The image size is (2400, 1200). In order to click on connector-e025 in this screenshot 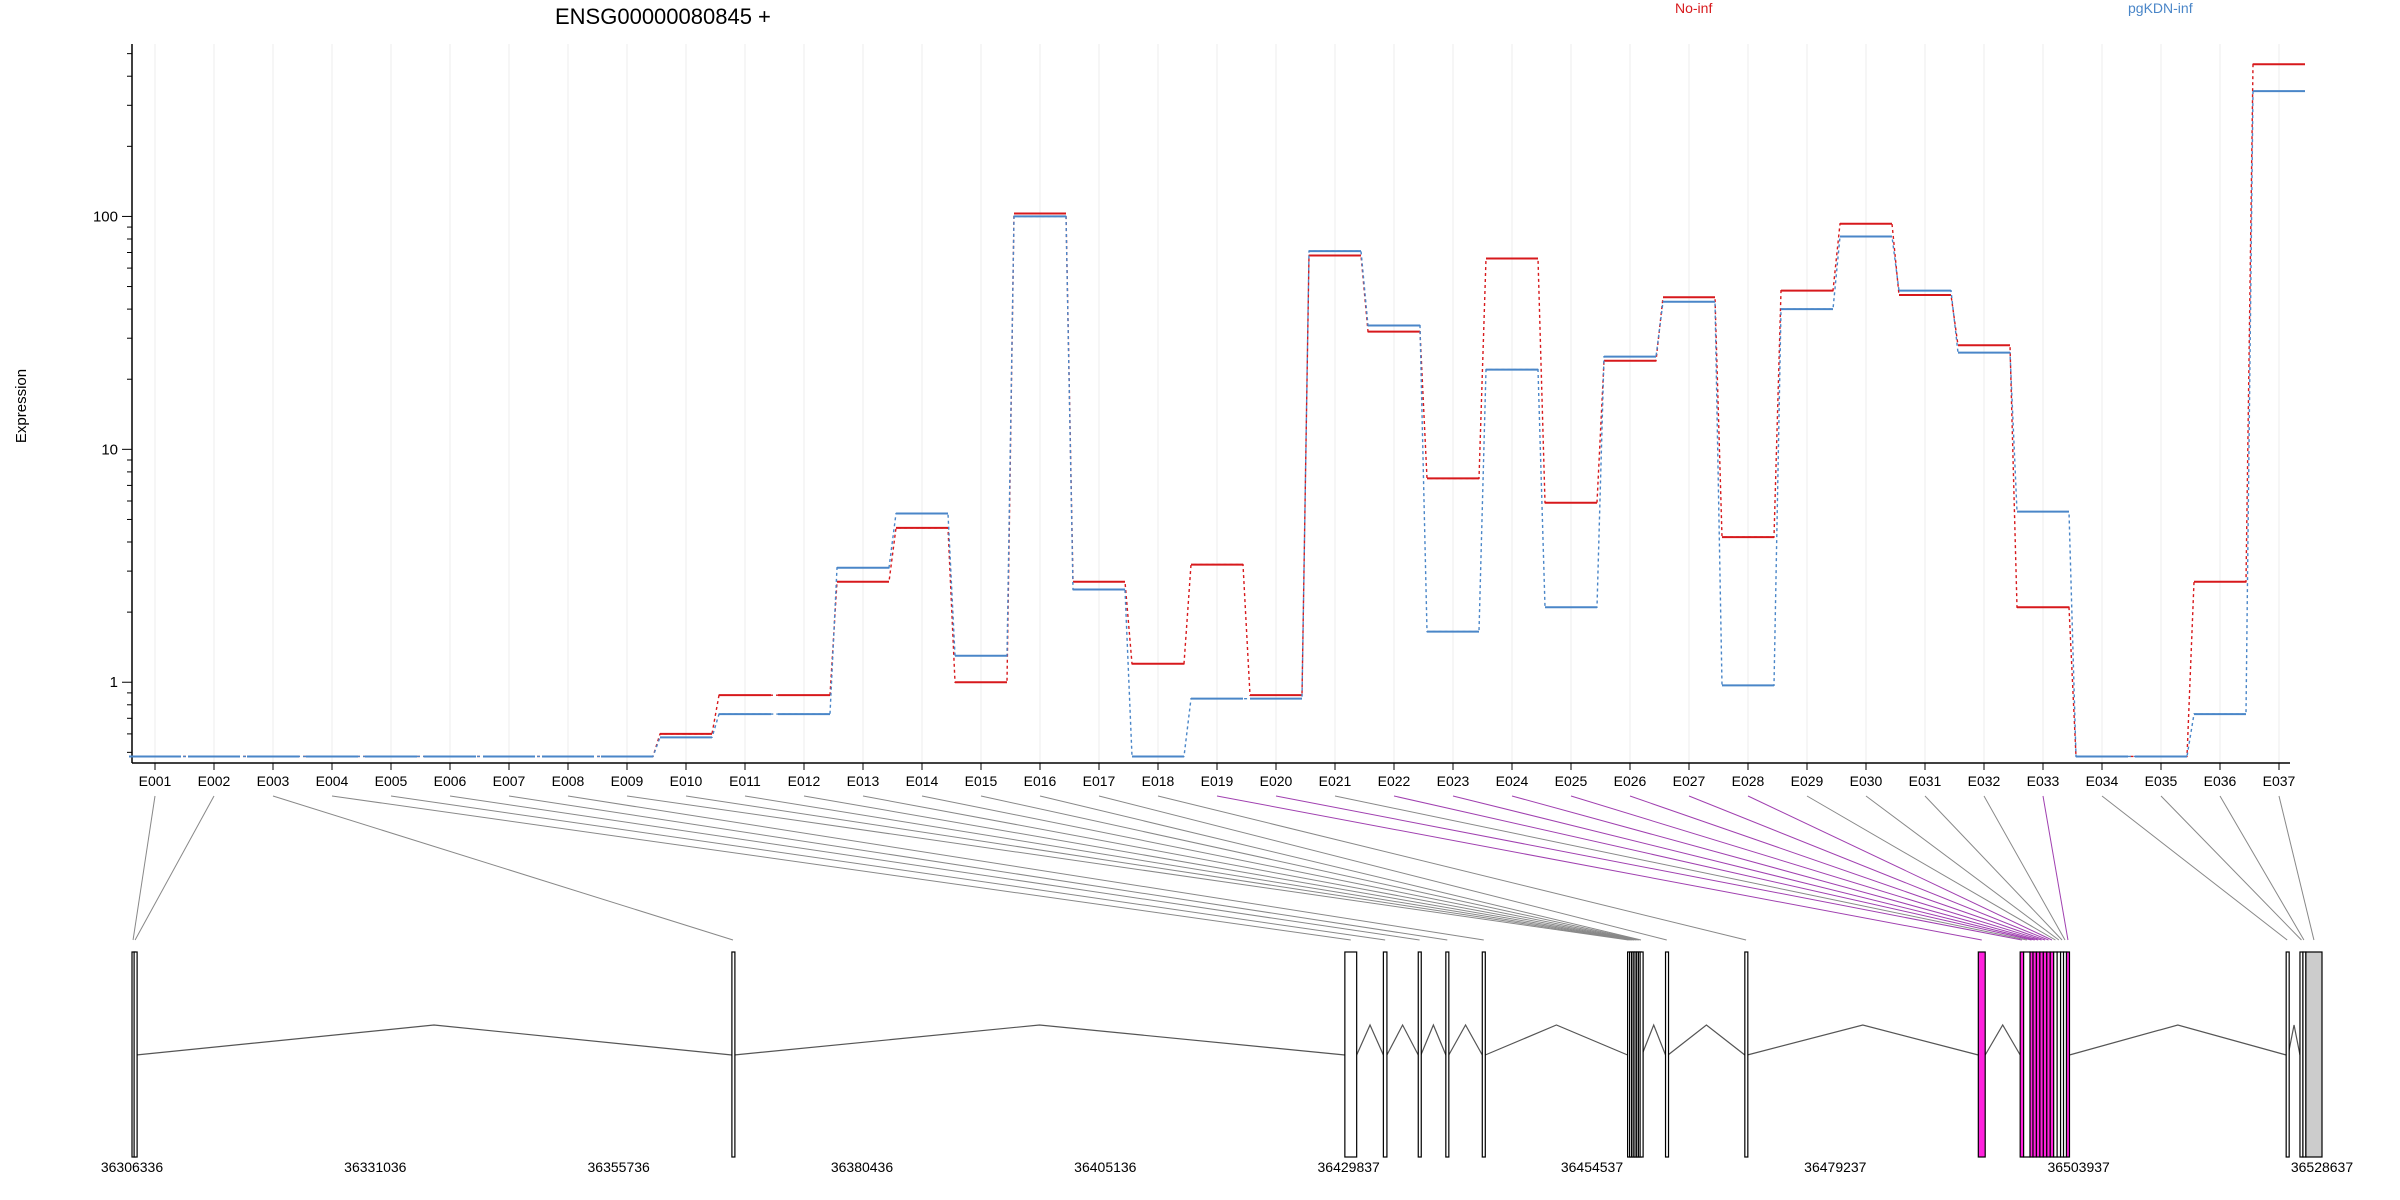, I will do `click(1806, 868)`.